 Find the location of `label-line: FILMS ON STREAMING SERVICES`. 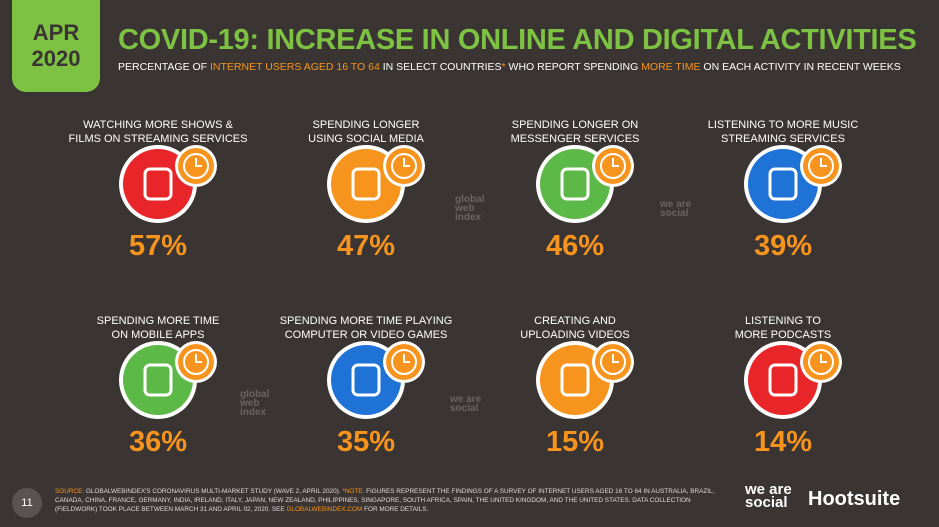

label-line: FILMS ON STREAMING SERVICES is located at coordinates (158, 139).